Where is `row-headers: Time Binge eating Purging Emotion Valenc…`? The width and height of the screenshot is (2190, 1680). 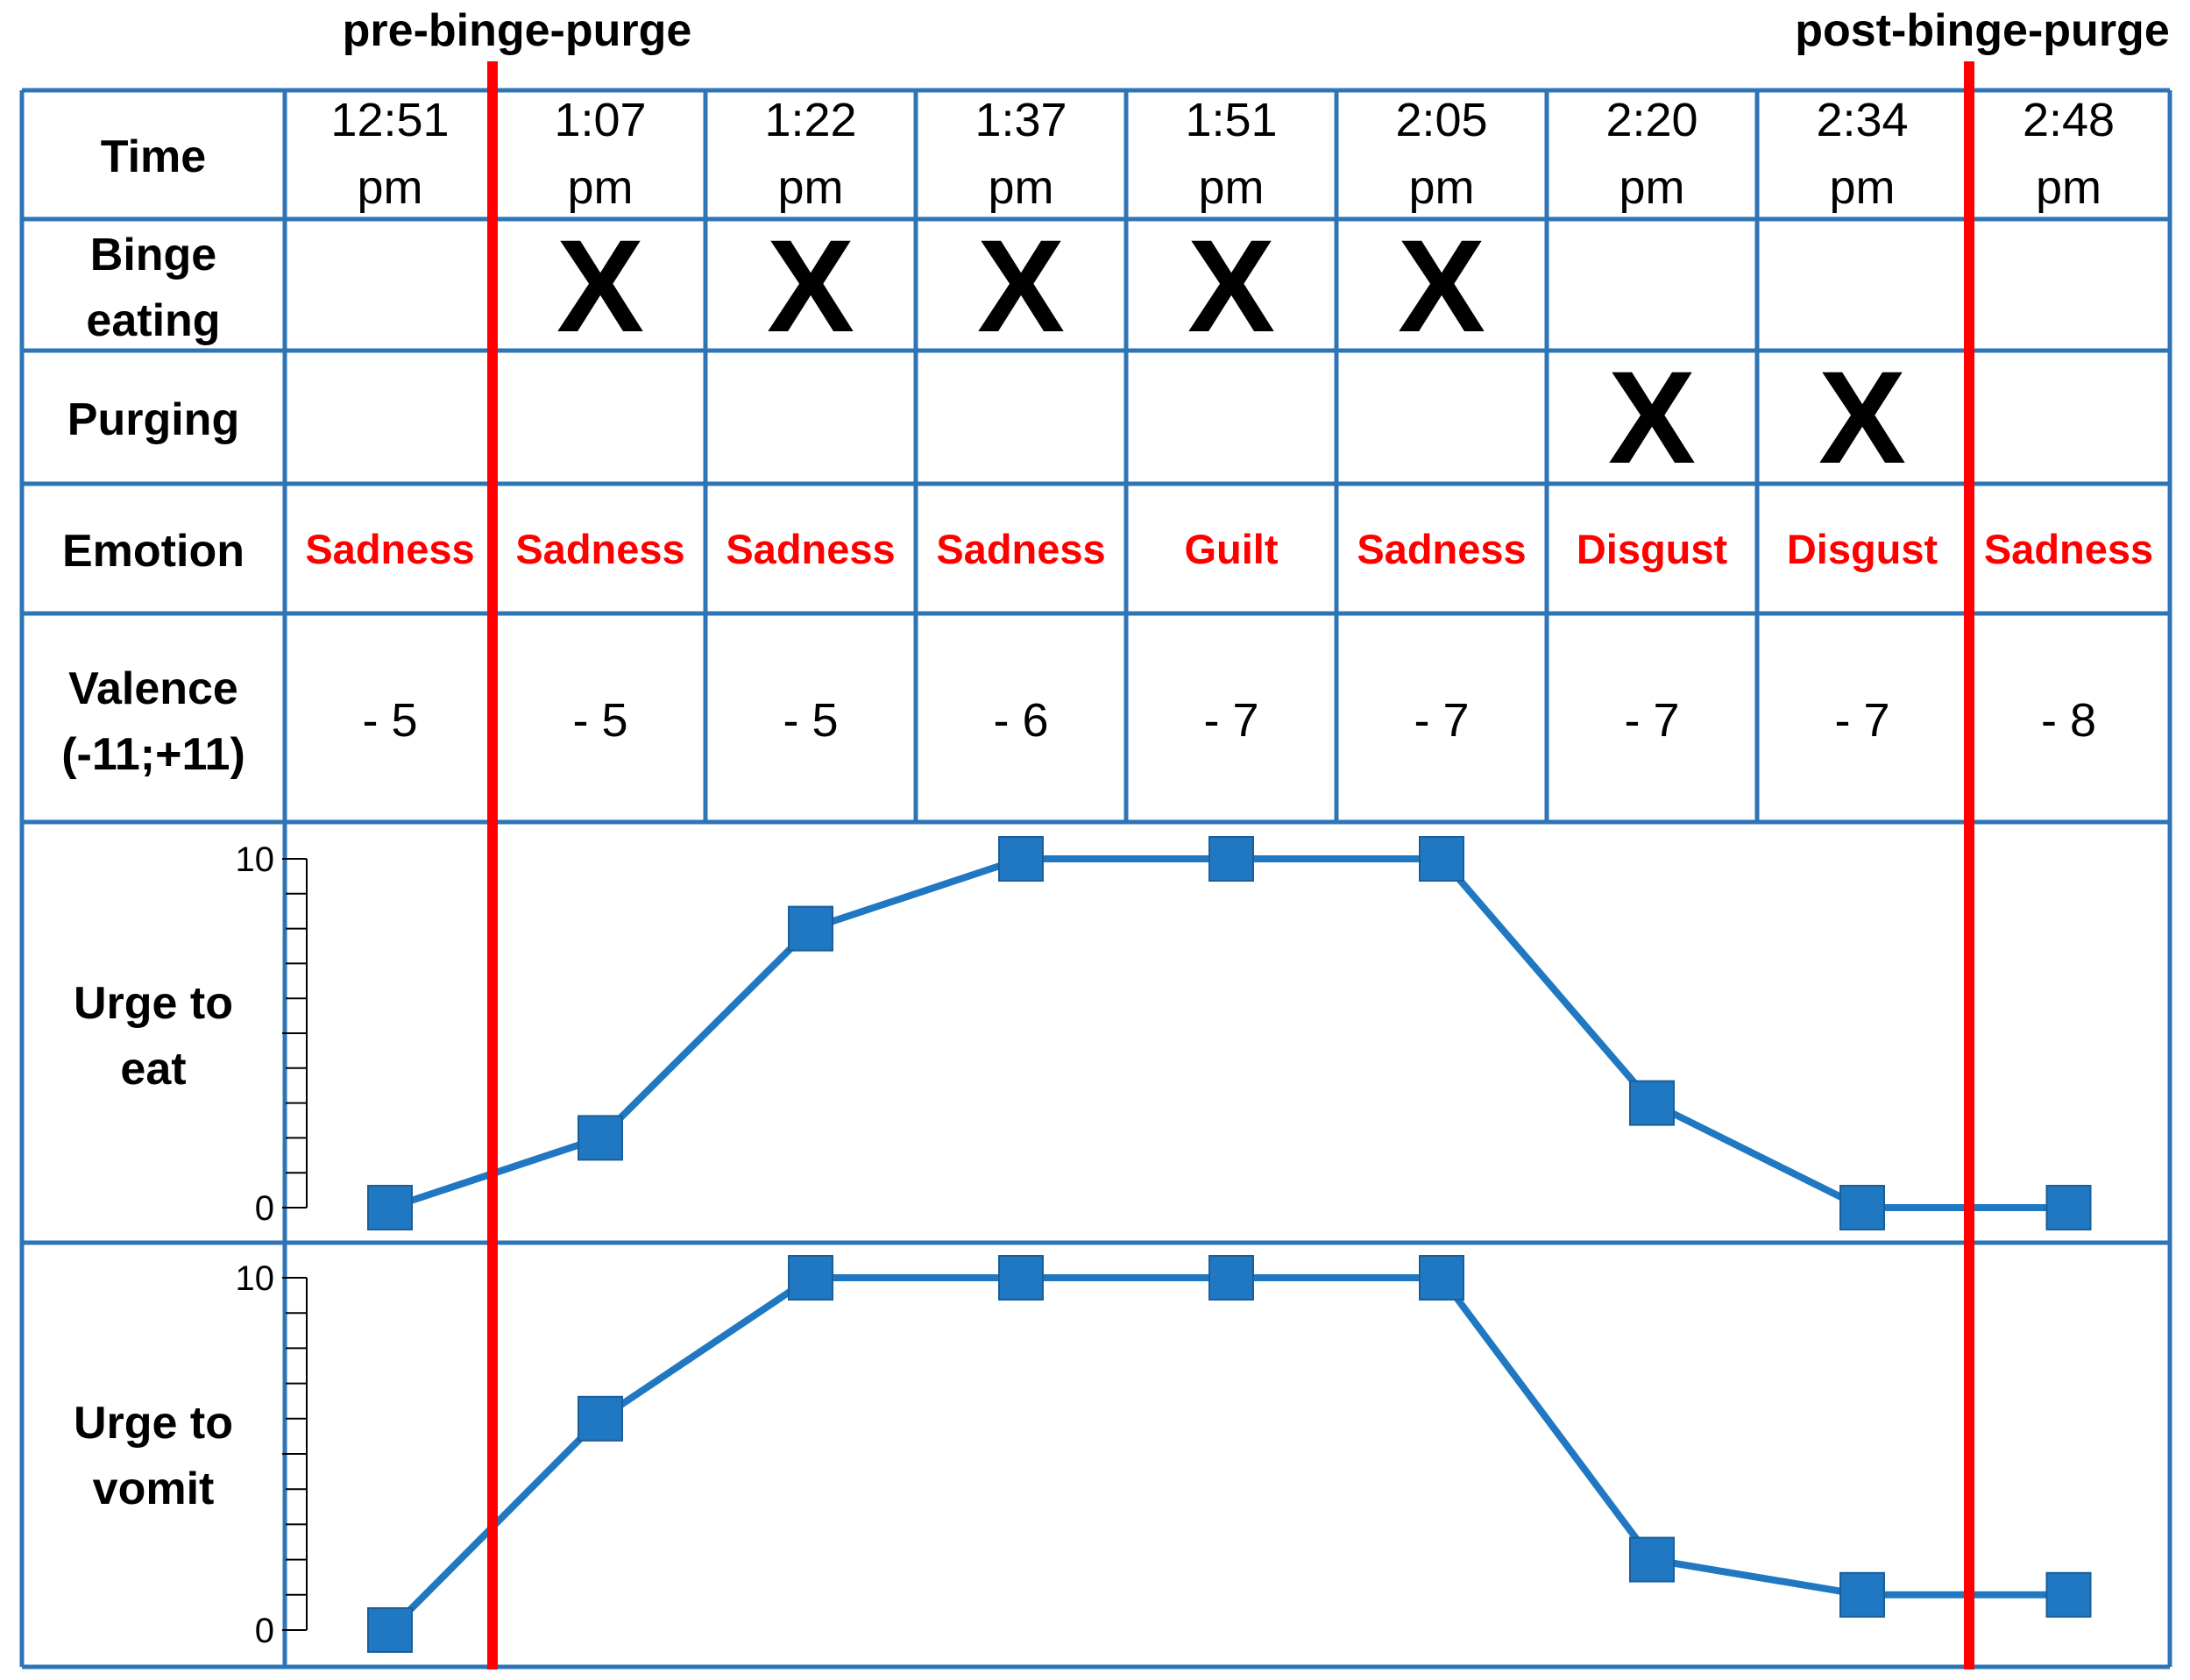
row-headers: Time Binge eating Purging Emotion Valenc… is located at coordinates (153, 822).